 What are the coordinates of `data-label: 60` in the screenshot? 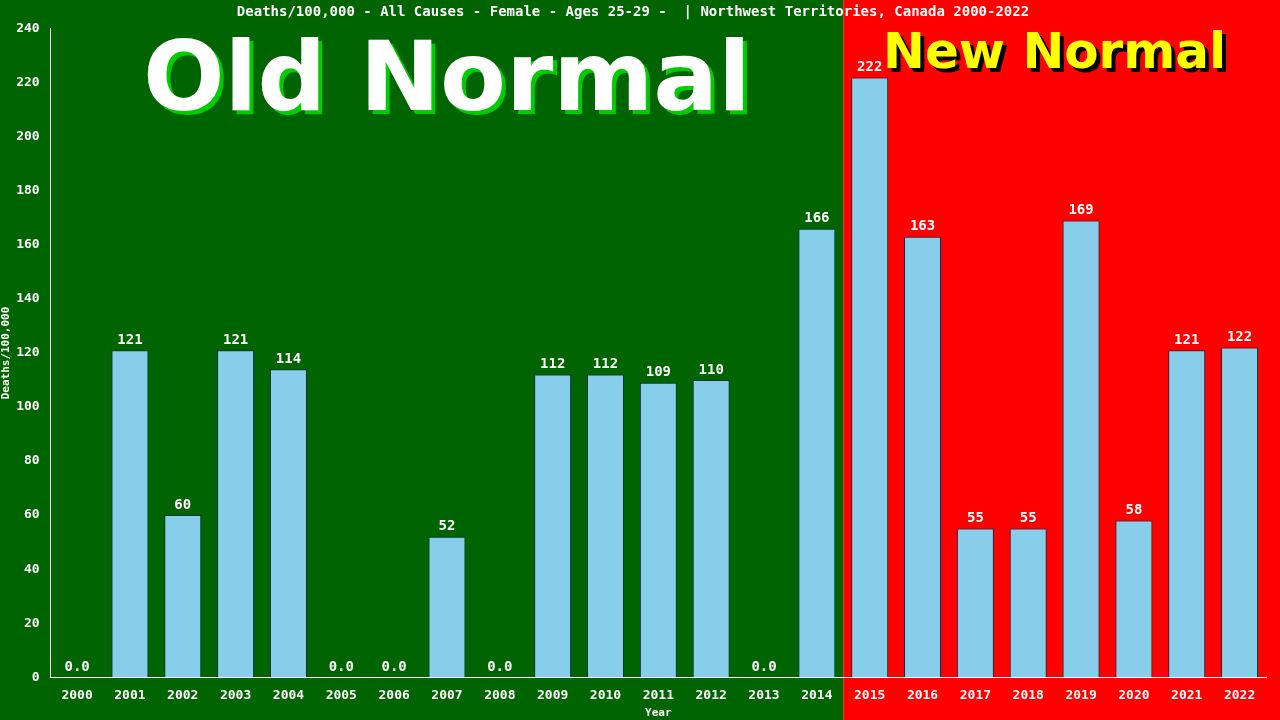 It's located at (183, 503).